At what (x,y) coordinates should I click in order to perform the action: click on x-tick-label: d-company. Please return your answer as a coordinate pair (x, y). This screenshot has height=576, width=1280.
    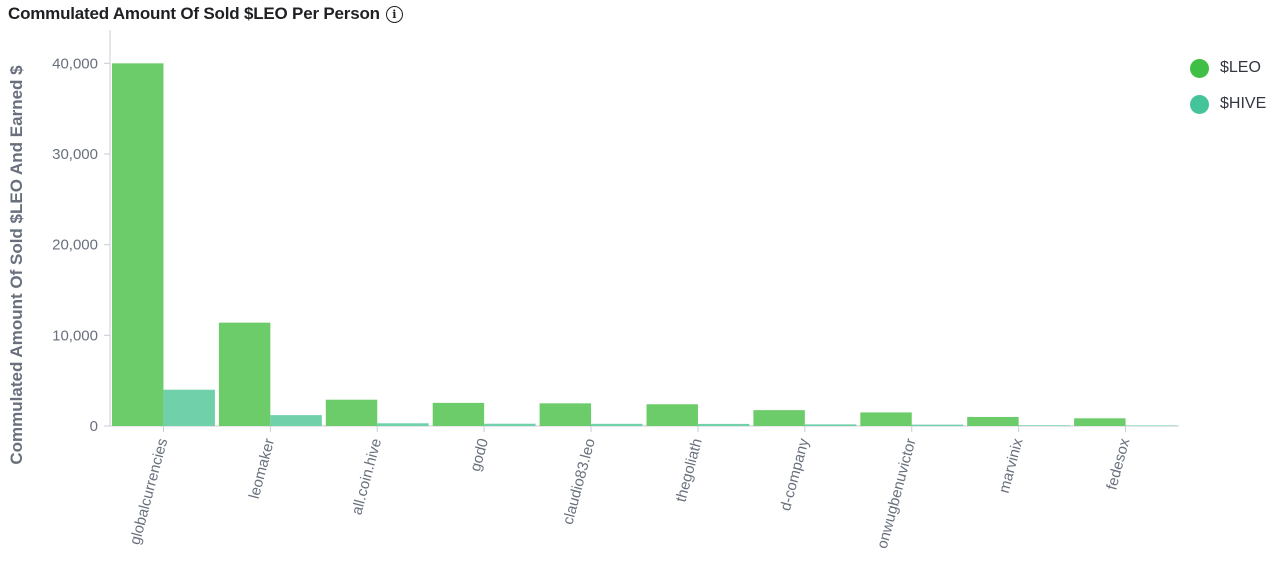
    Looking at the image, I should click on (795, 474).